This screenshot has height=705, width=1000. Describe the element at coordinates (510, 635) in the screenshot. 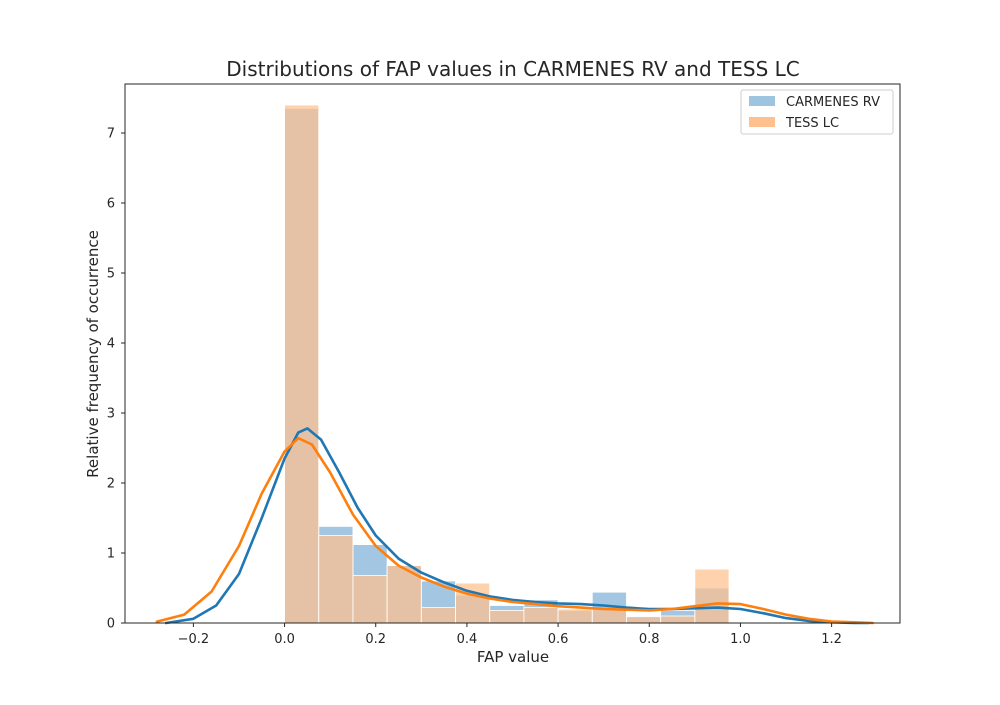

I see `x-axis-ticks: −0.2 0.0 0.2 0.4 0.6 0.8 1.0 1.2` at that location.